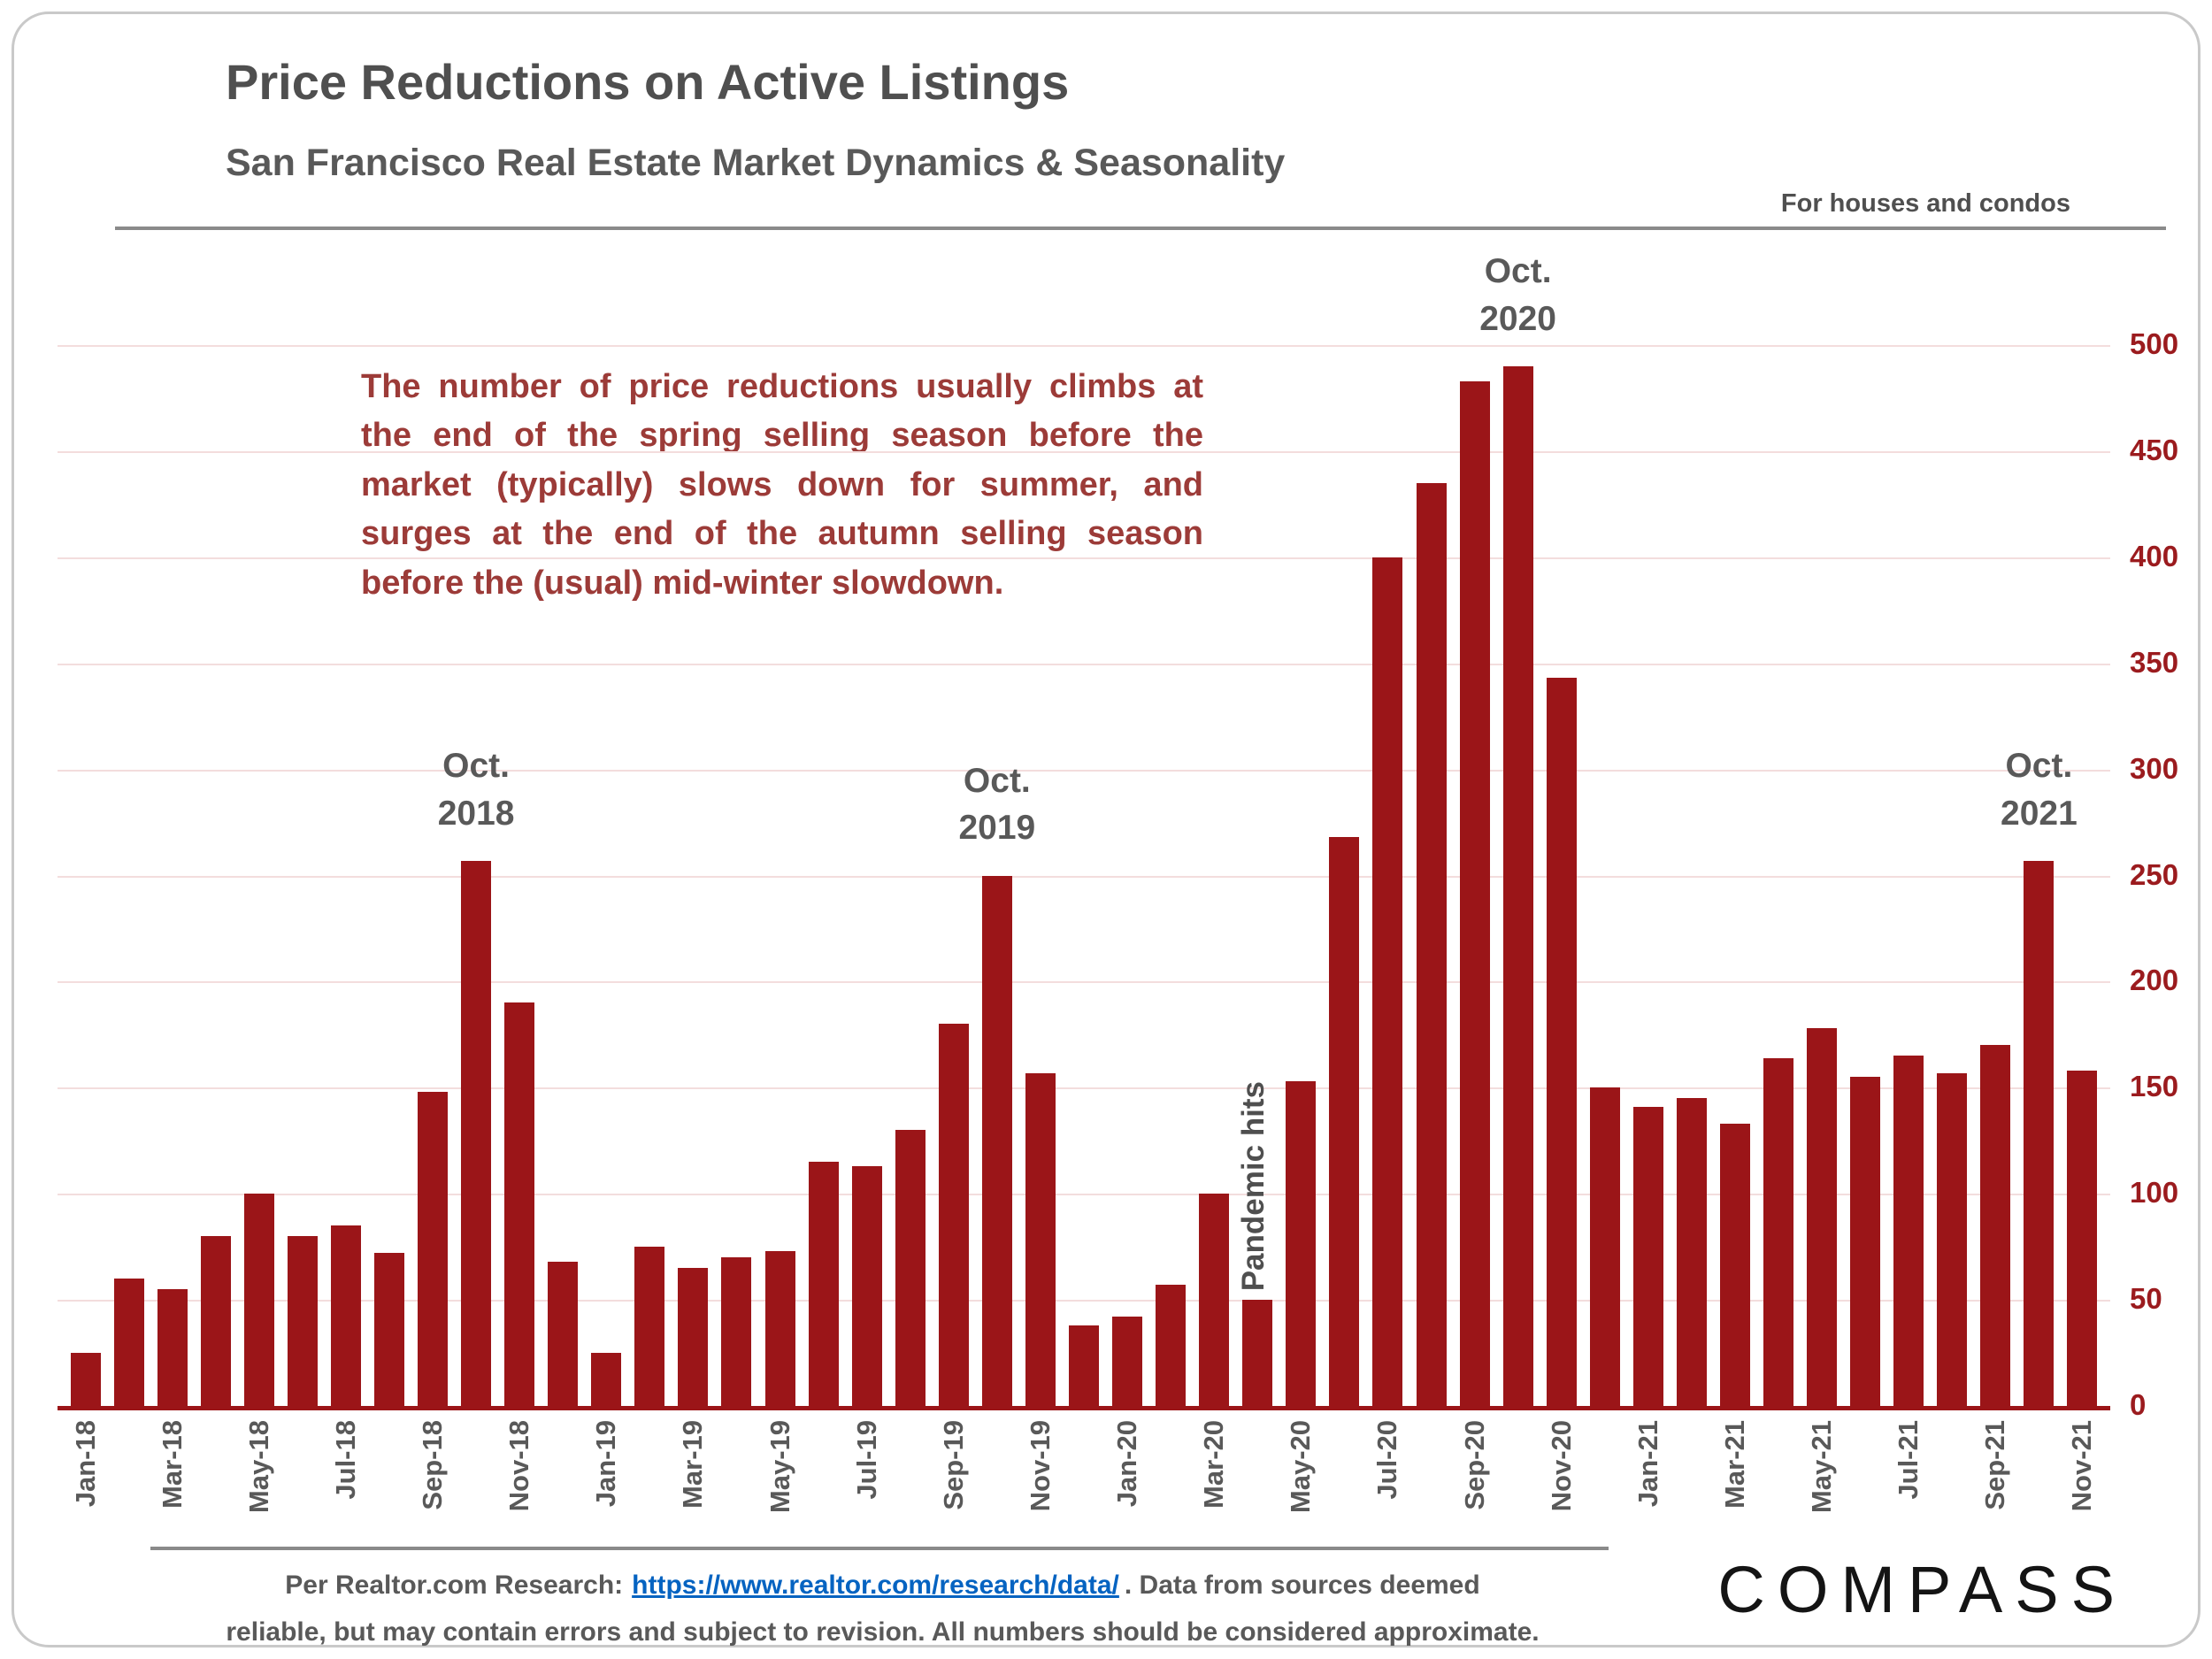 The image size is (2212, 1659). I want to click on annotation-oct-2019: Oct. 2019, so click(997, 805).